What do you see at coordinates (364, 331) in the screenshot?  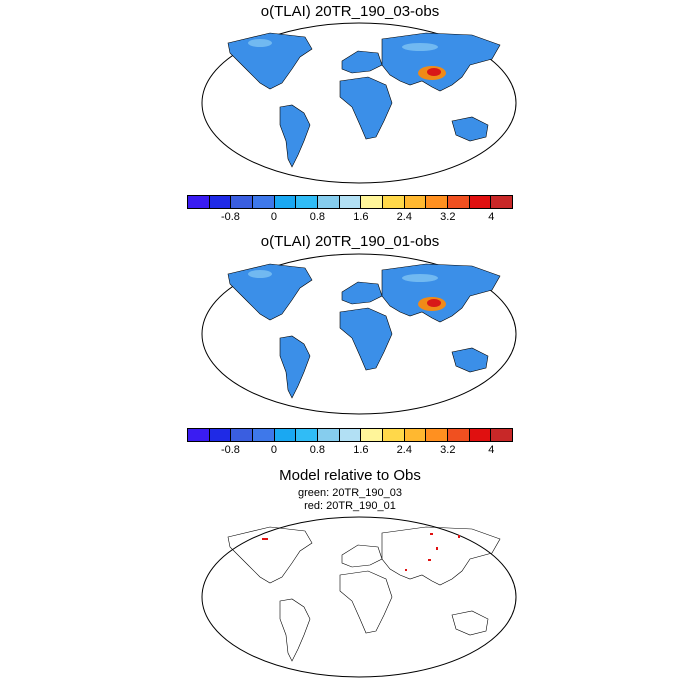 I see `panel2-continents` at bounding box center [364, 331].